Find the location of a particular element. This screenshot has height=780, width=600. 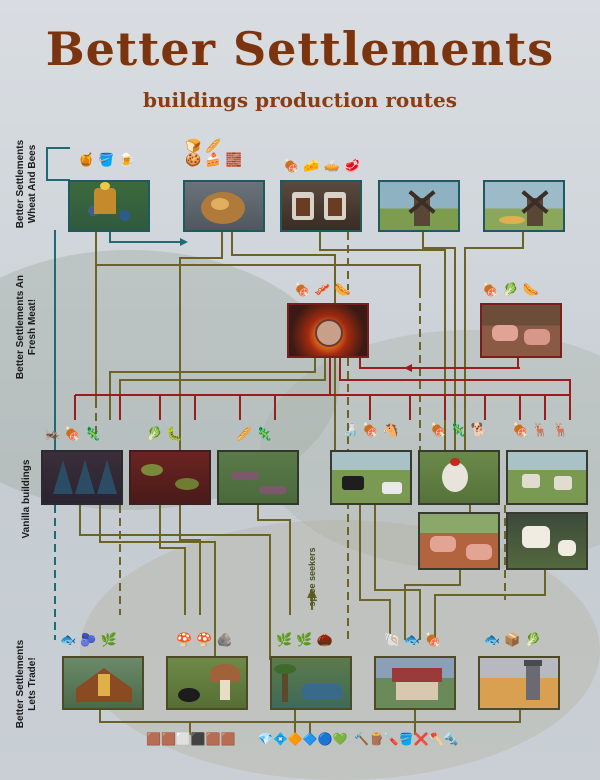

pig-farm-building is located at coordinates (459, 541).